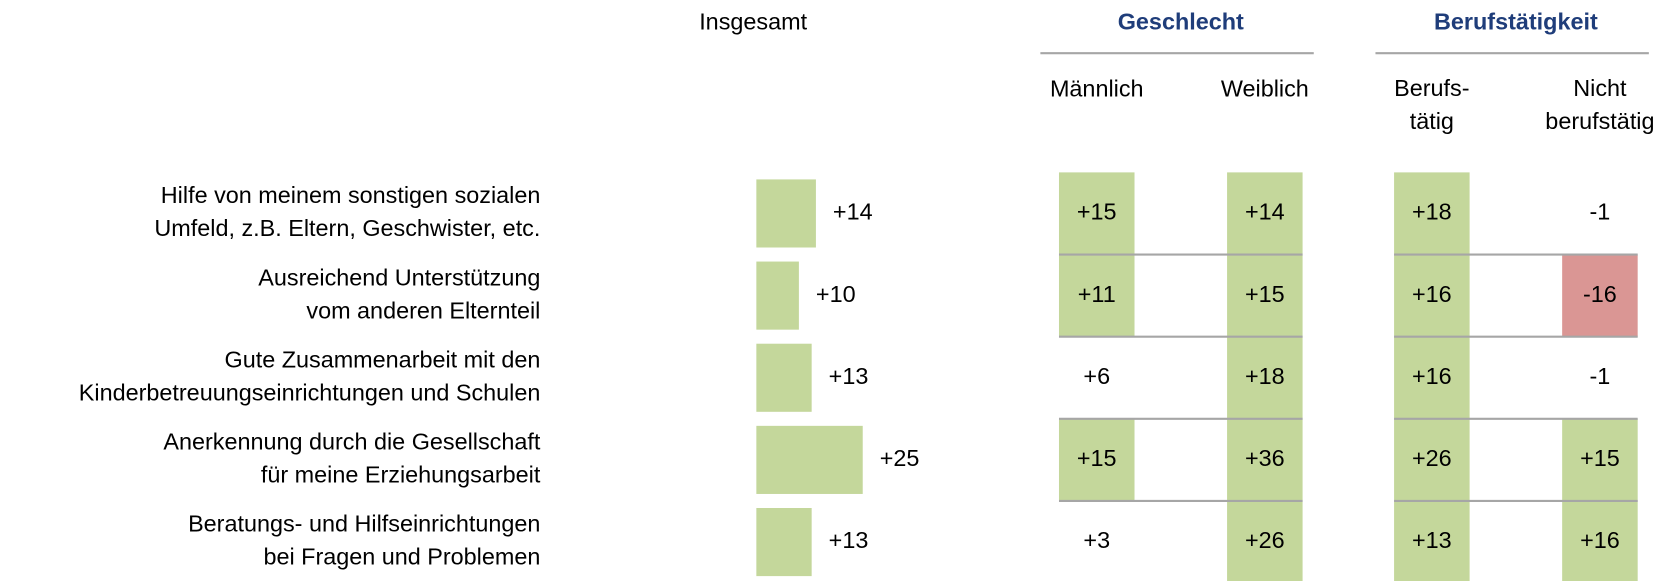 This screenshot has width=1668, height=581. I want to click on column-header: tätig, so click(1432, 121).